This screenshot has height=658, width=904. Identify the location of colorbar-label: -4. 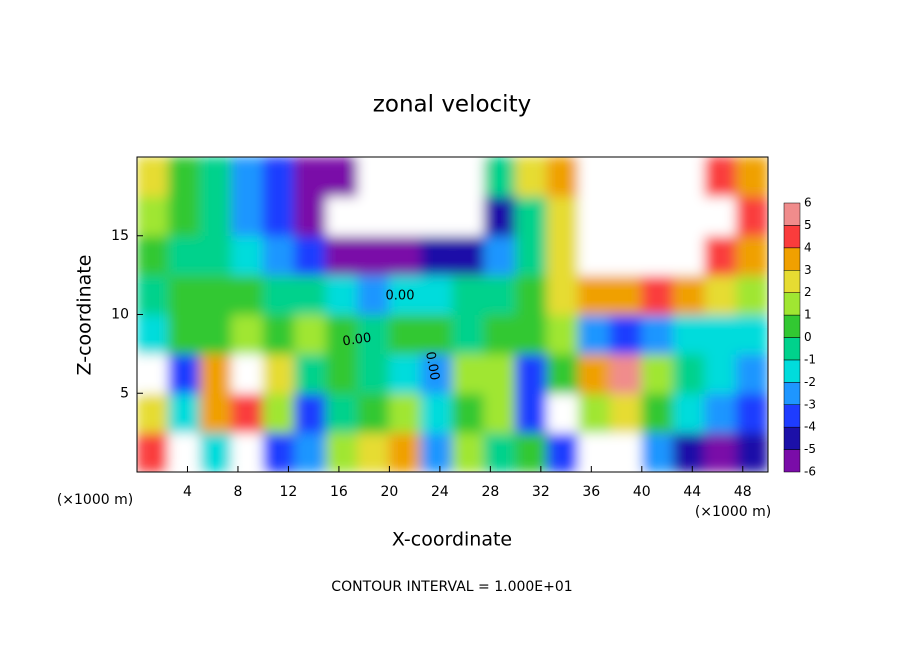
(810, 427).